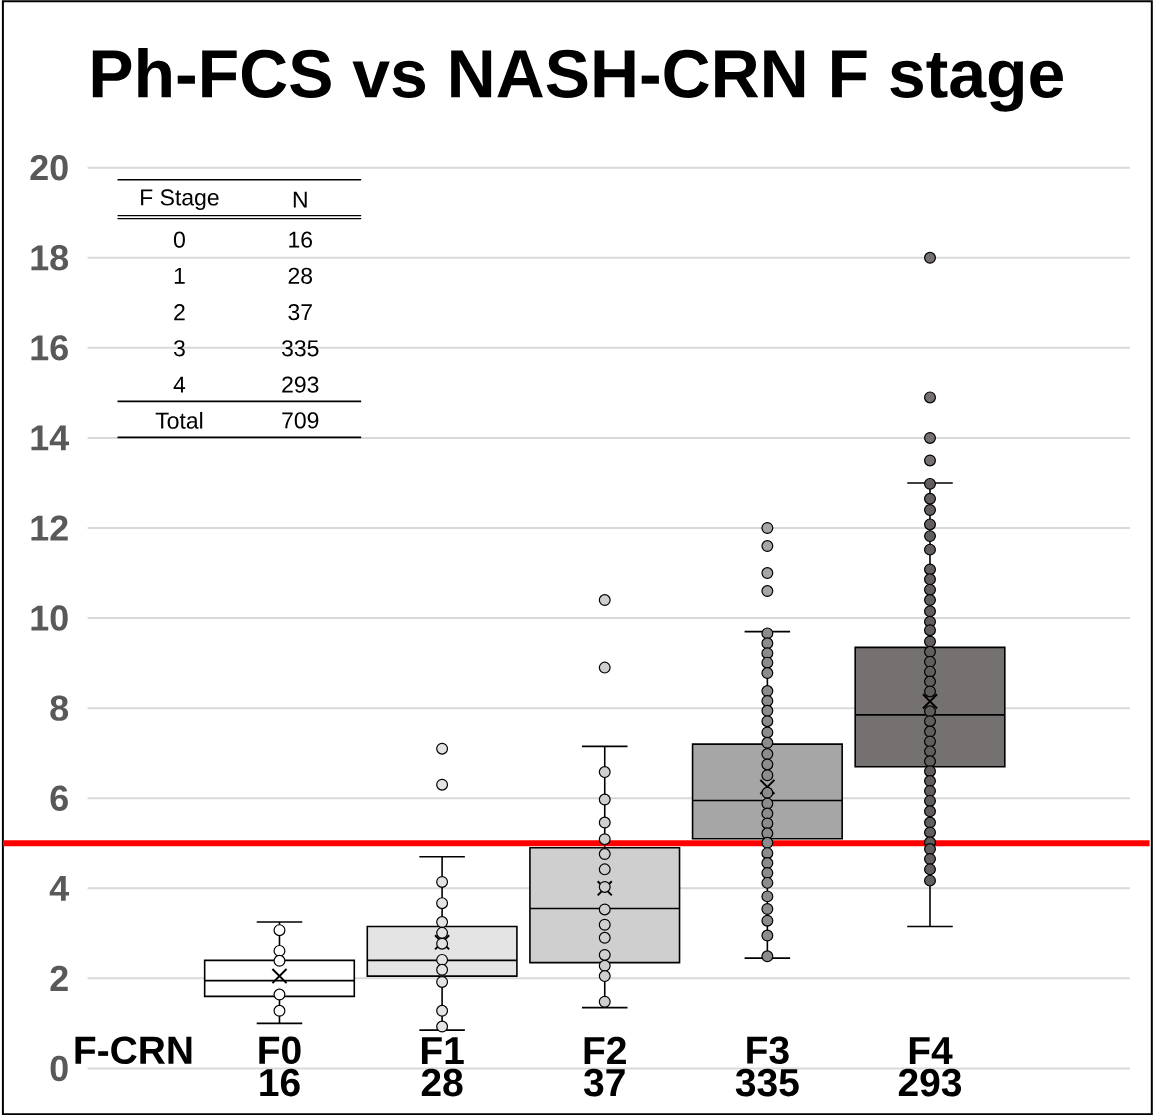 This screenshot has height=1115, width=1153. I want to click on y-tick-label: 6, so click(59, 798).